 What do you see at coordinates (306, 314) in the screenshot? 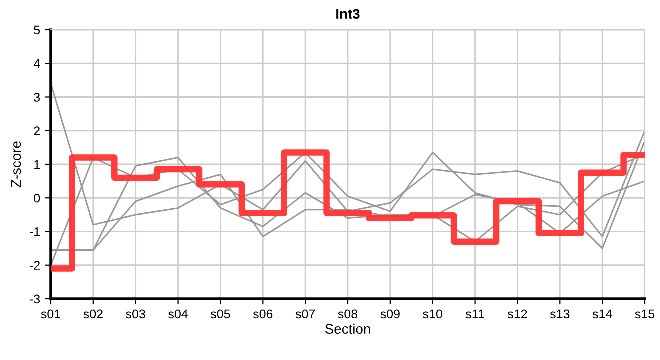
I see `x-tick-label: s07` at bounding box center [306, 314].